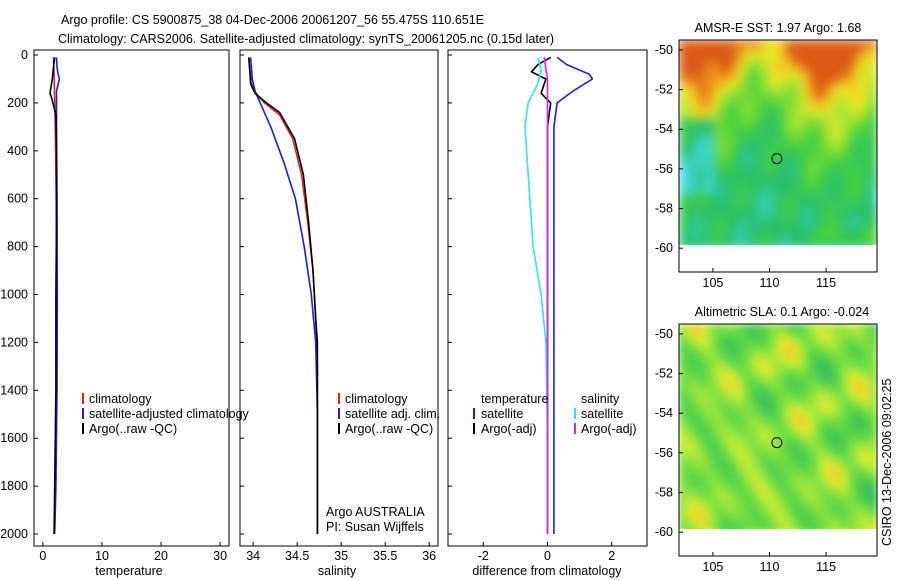  I want to click on difference-series, so click(559, 295).